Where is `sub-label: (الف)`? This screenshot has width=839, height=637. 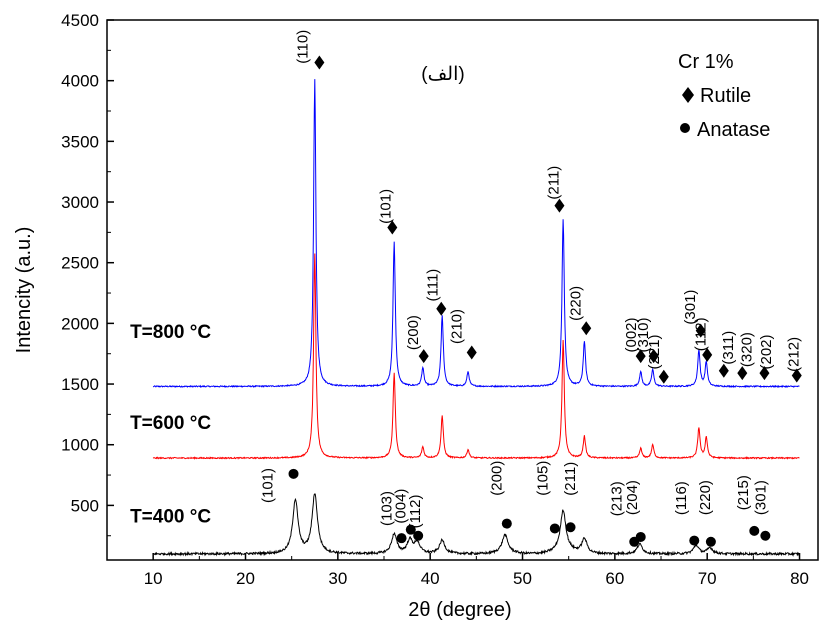 sub-label: (الف) is located at coordinates (442, 74).